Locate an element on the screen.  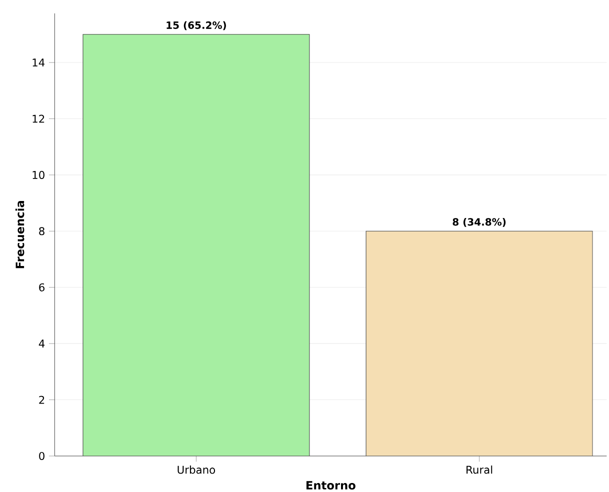
data-label: 15 (65.2%) is located at coordinates (196, 25).